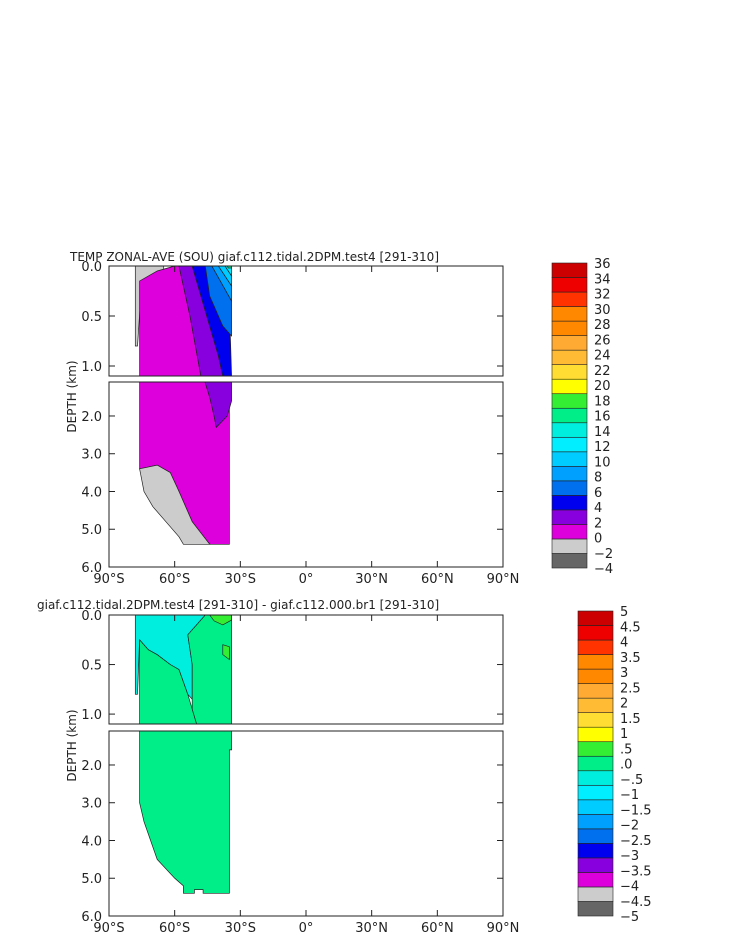 The image size is (733, 945). I want to click on colorbar-label: 16, so click(602, 417).